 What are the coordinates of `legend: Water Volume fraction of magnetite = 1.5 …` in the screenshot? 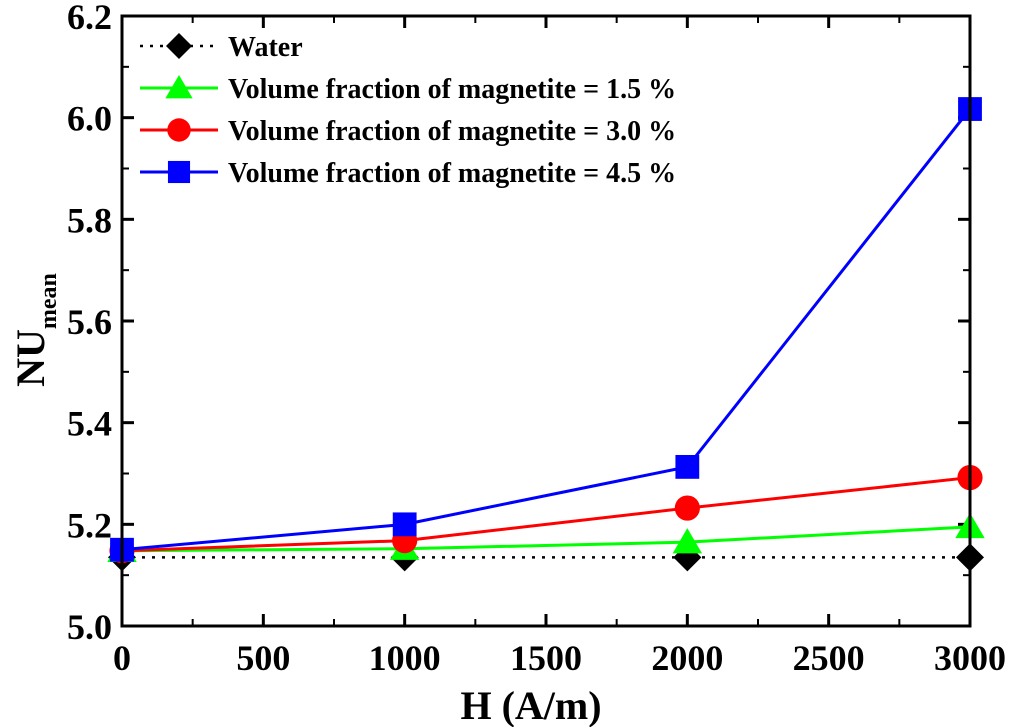 It's located at (408, 110).